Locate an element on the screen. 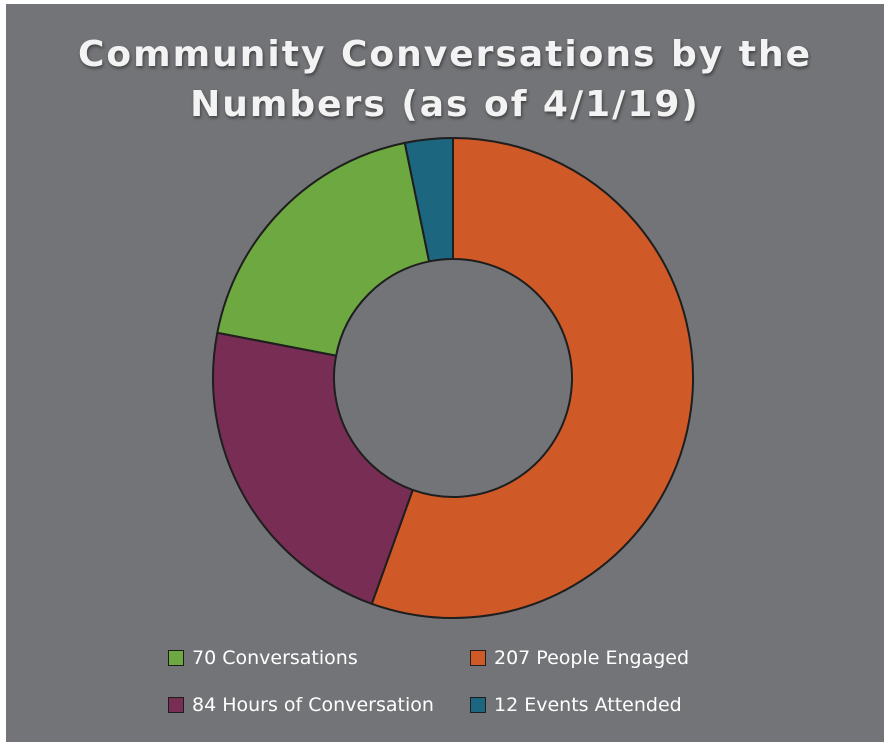 Image resolution: width=890 pixels, height=746 pixels. donut-slice-70-conversations is located at coordinates (323, 249).